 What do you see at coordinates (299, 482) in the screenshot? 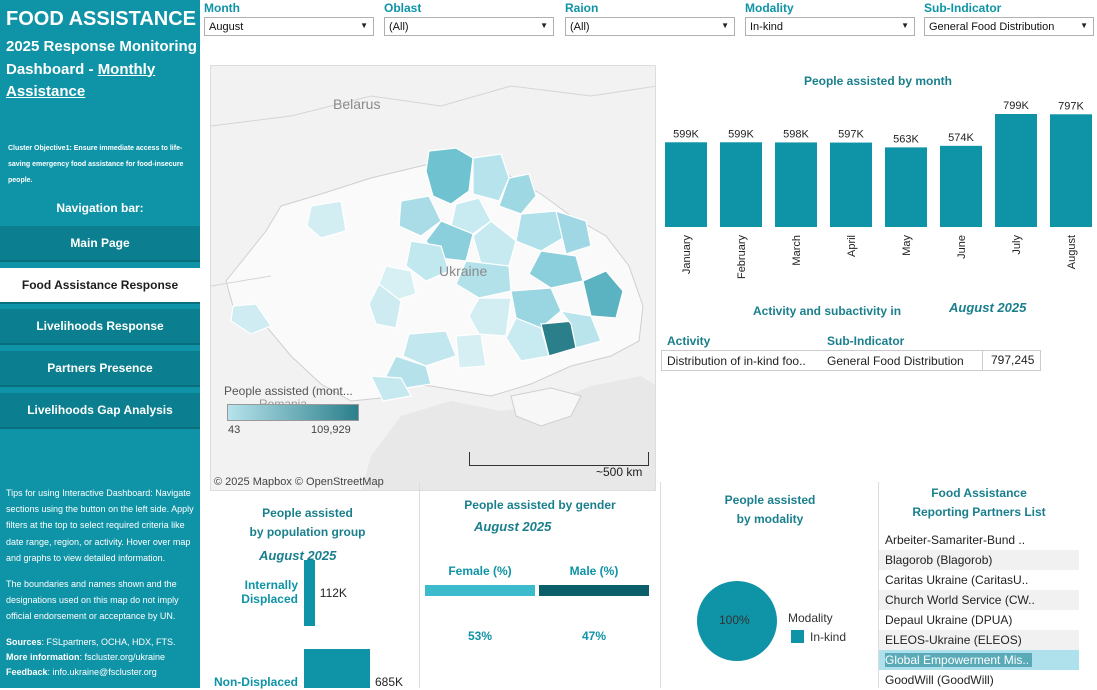
I see `map-credit: © 2025 Mapbox © OpenStreetMap` at bounding box center [299, 482].